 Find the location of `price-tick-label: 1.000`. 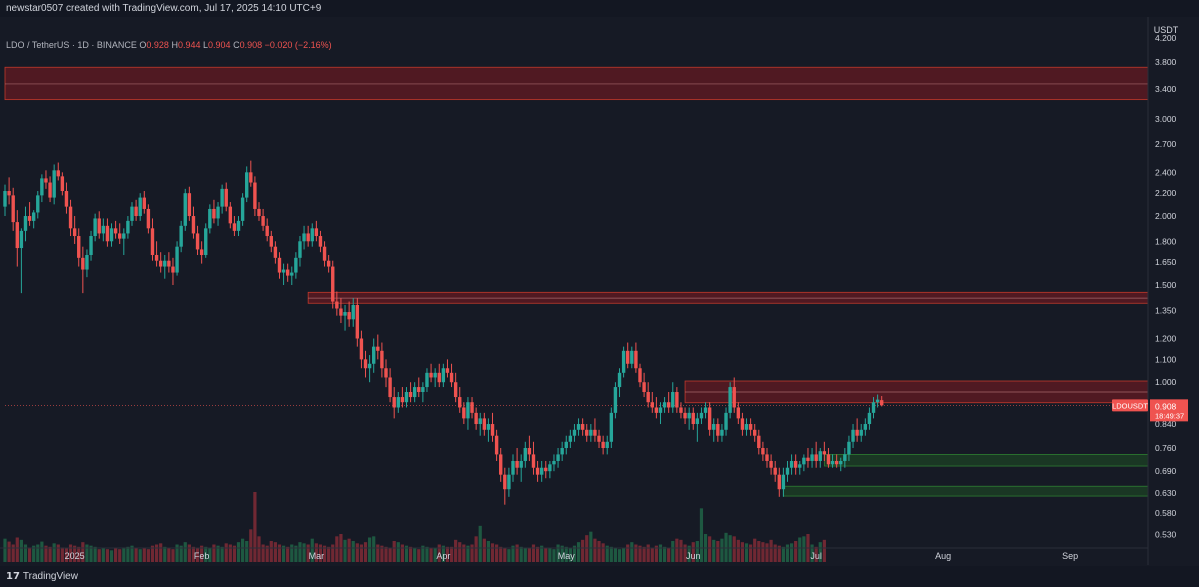

price-tick-label: 1.000 is located at coordinates (1166, 382).